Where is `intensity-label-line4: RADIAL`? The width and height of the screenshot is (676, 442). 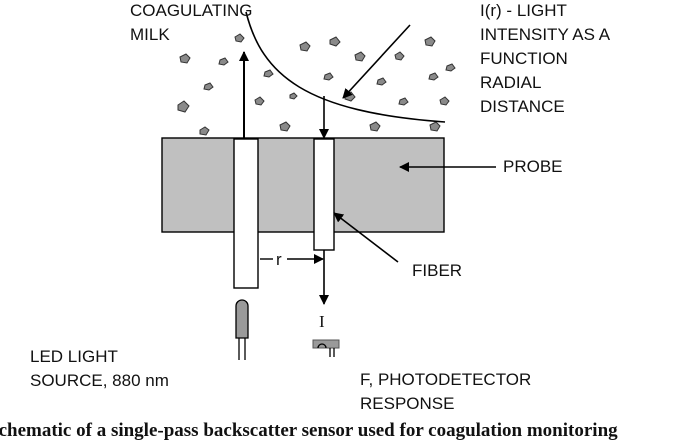 intensity-label-line4: RADIAL is located at coordinates (510, 82).